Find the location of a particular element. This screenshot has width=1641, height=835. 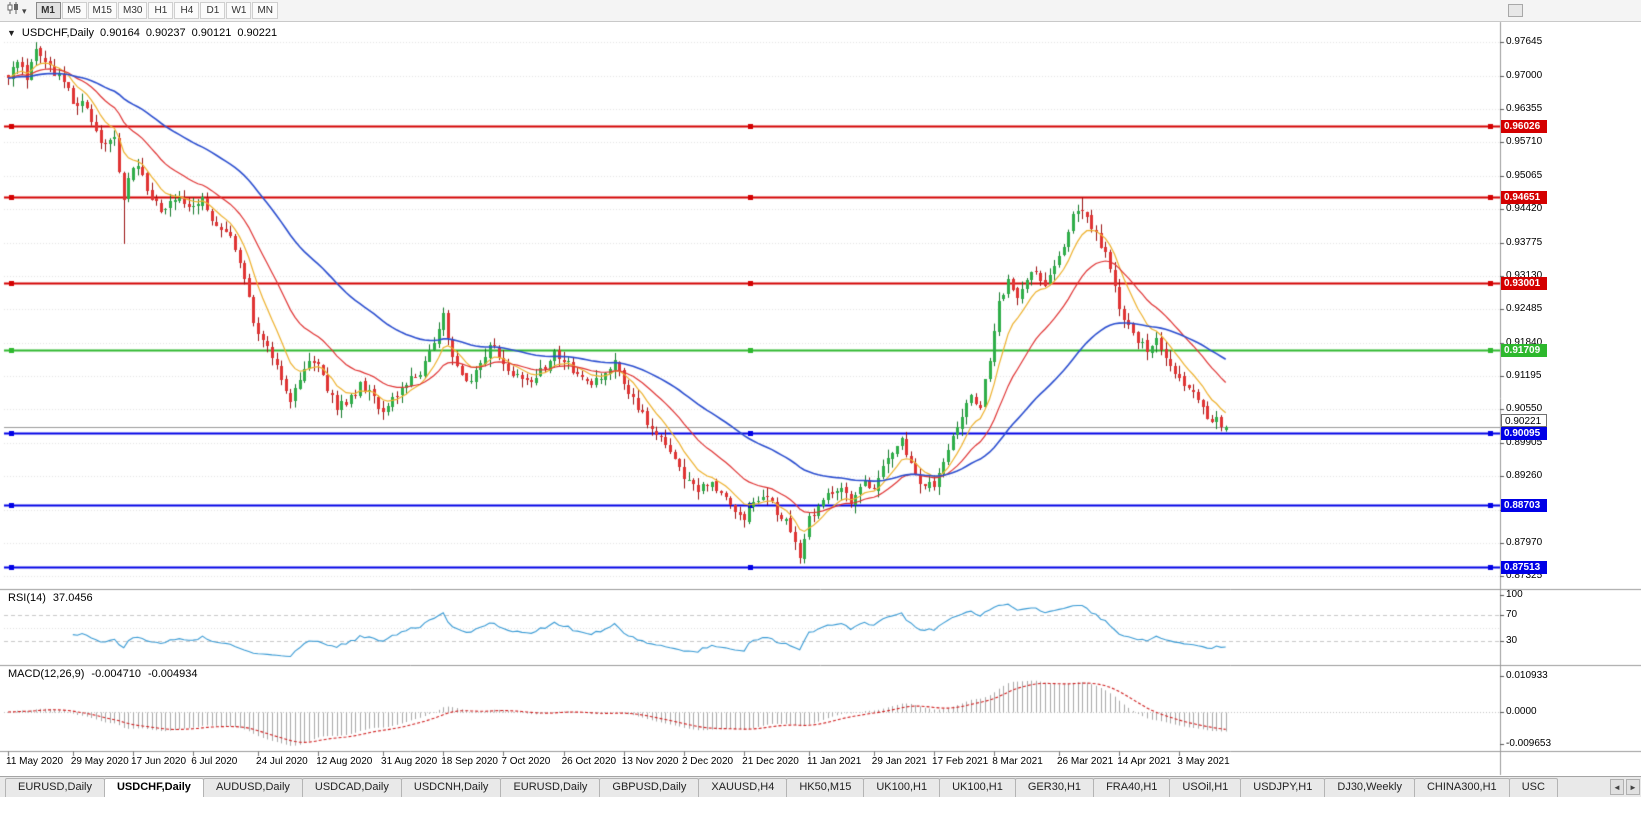

chart-tab-CHINA300-H1: CHINA300,H1 is located at coordinates (1461, 787).